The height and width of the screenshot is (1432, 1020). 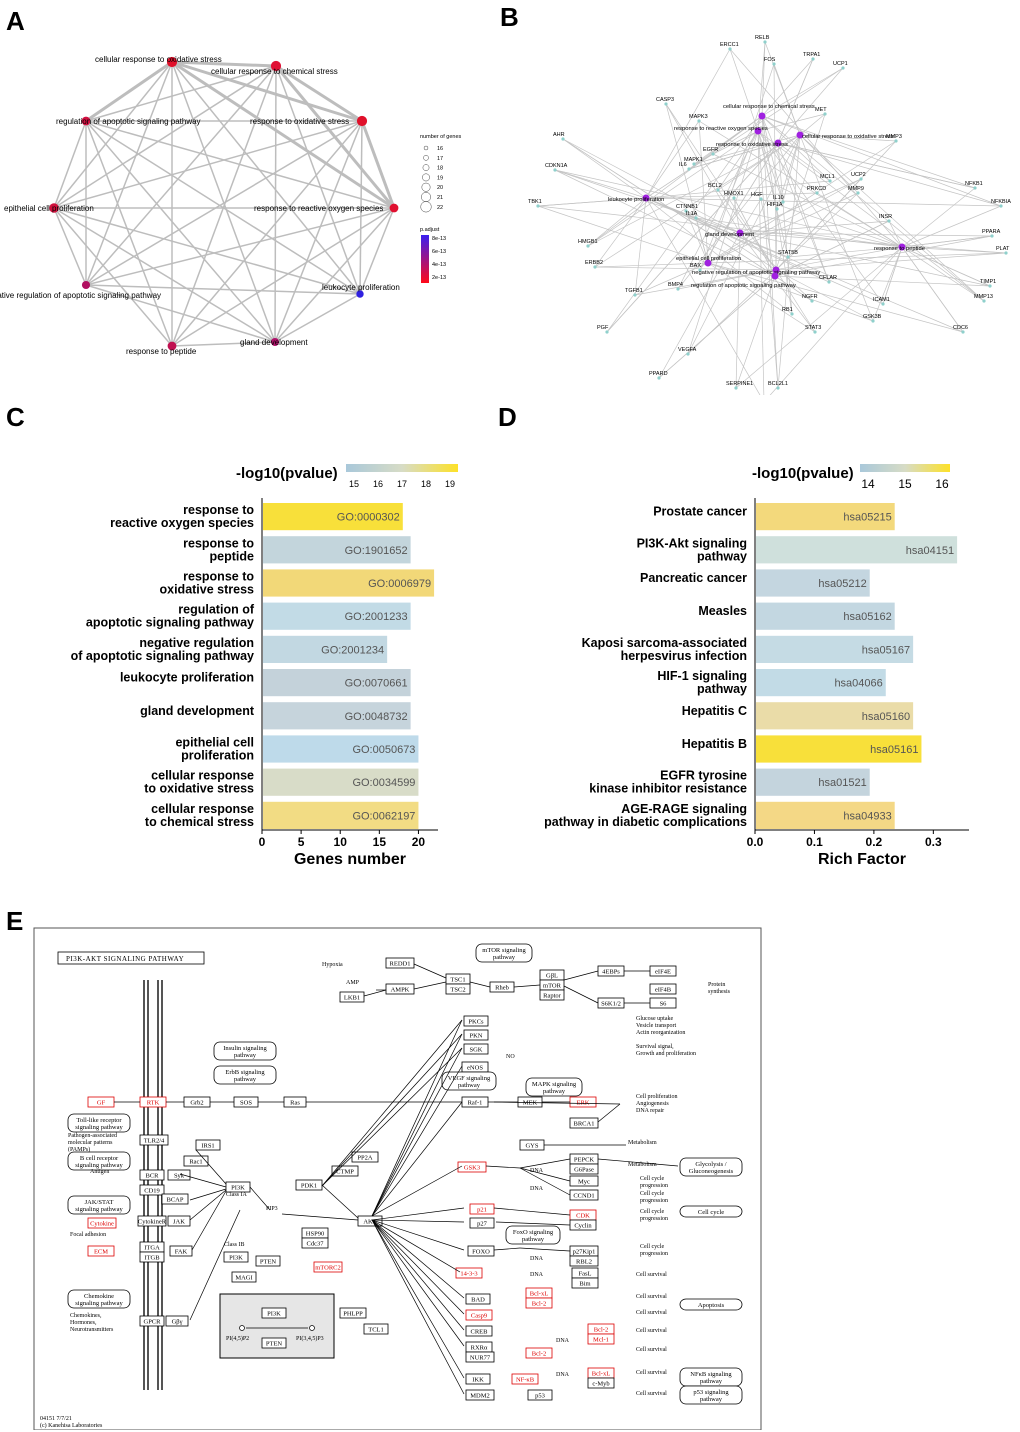 What do you see at coordinates (960, 328) in the screenshot?
I see `gene-label: CDC6` at bounding box center [960, 328].